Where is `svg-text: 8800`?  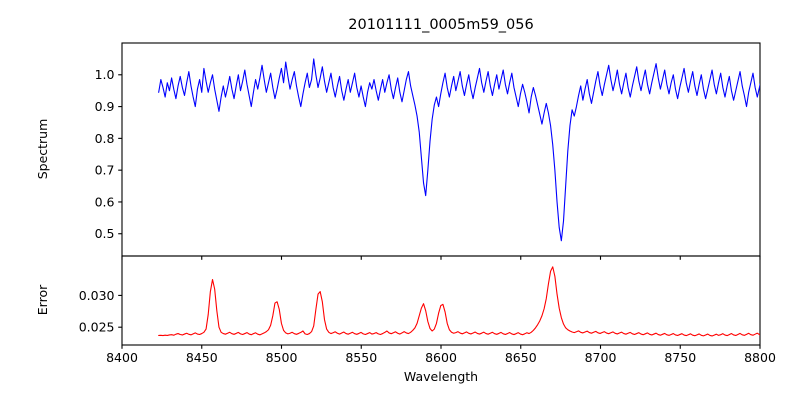 svg-text: 8800 is located at coordinates (760, 357).